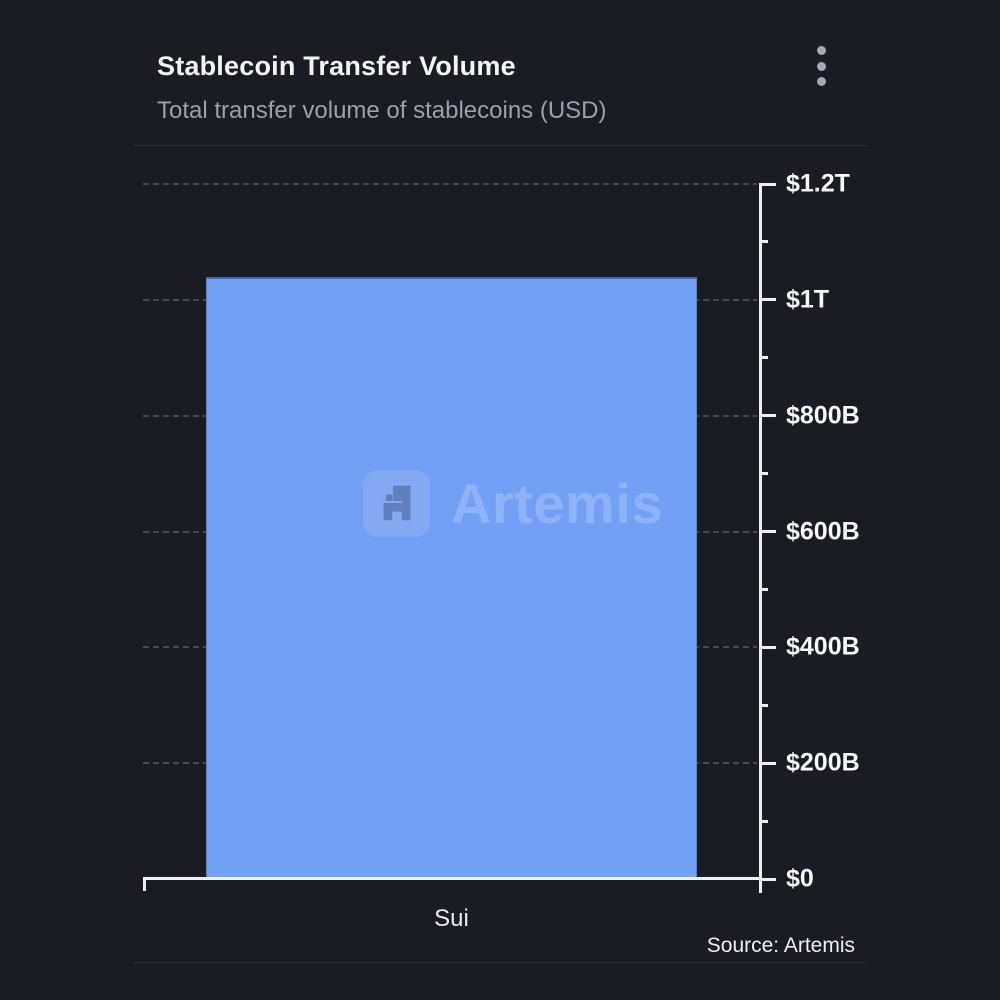 Image resolution: width=1000 pixels, height=1000 pixels. I want to click on y-tick-label: $0, so click(800, 878).